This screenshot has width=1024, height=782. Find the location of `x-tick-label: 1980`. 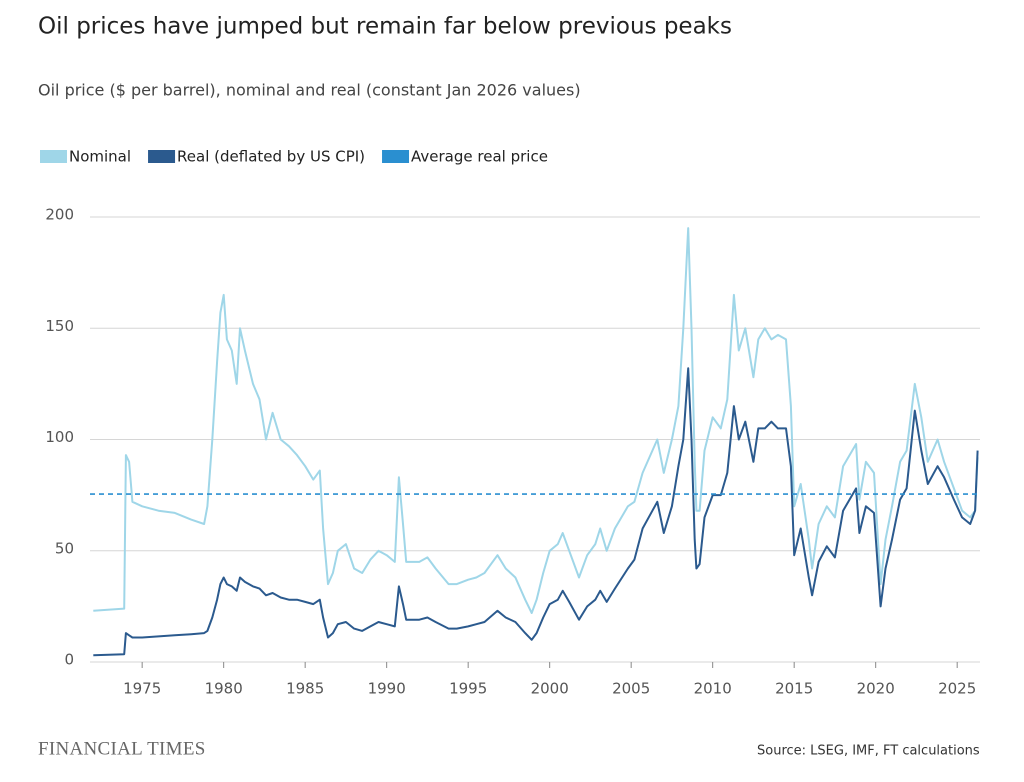

x-tick-label: 1980 is located at coordinates (224, 689).